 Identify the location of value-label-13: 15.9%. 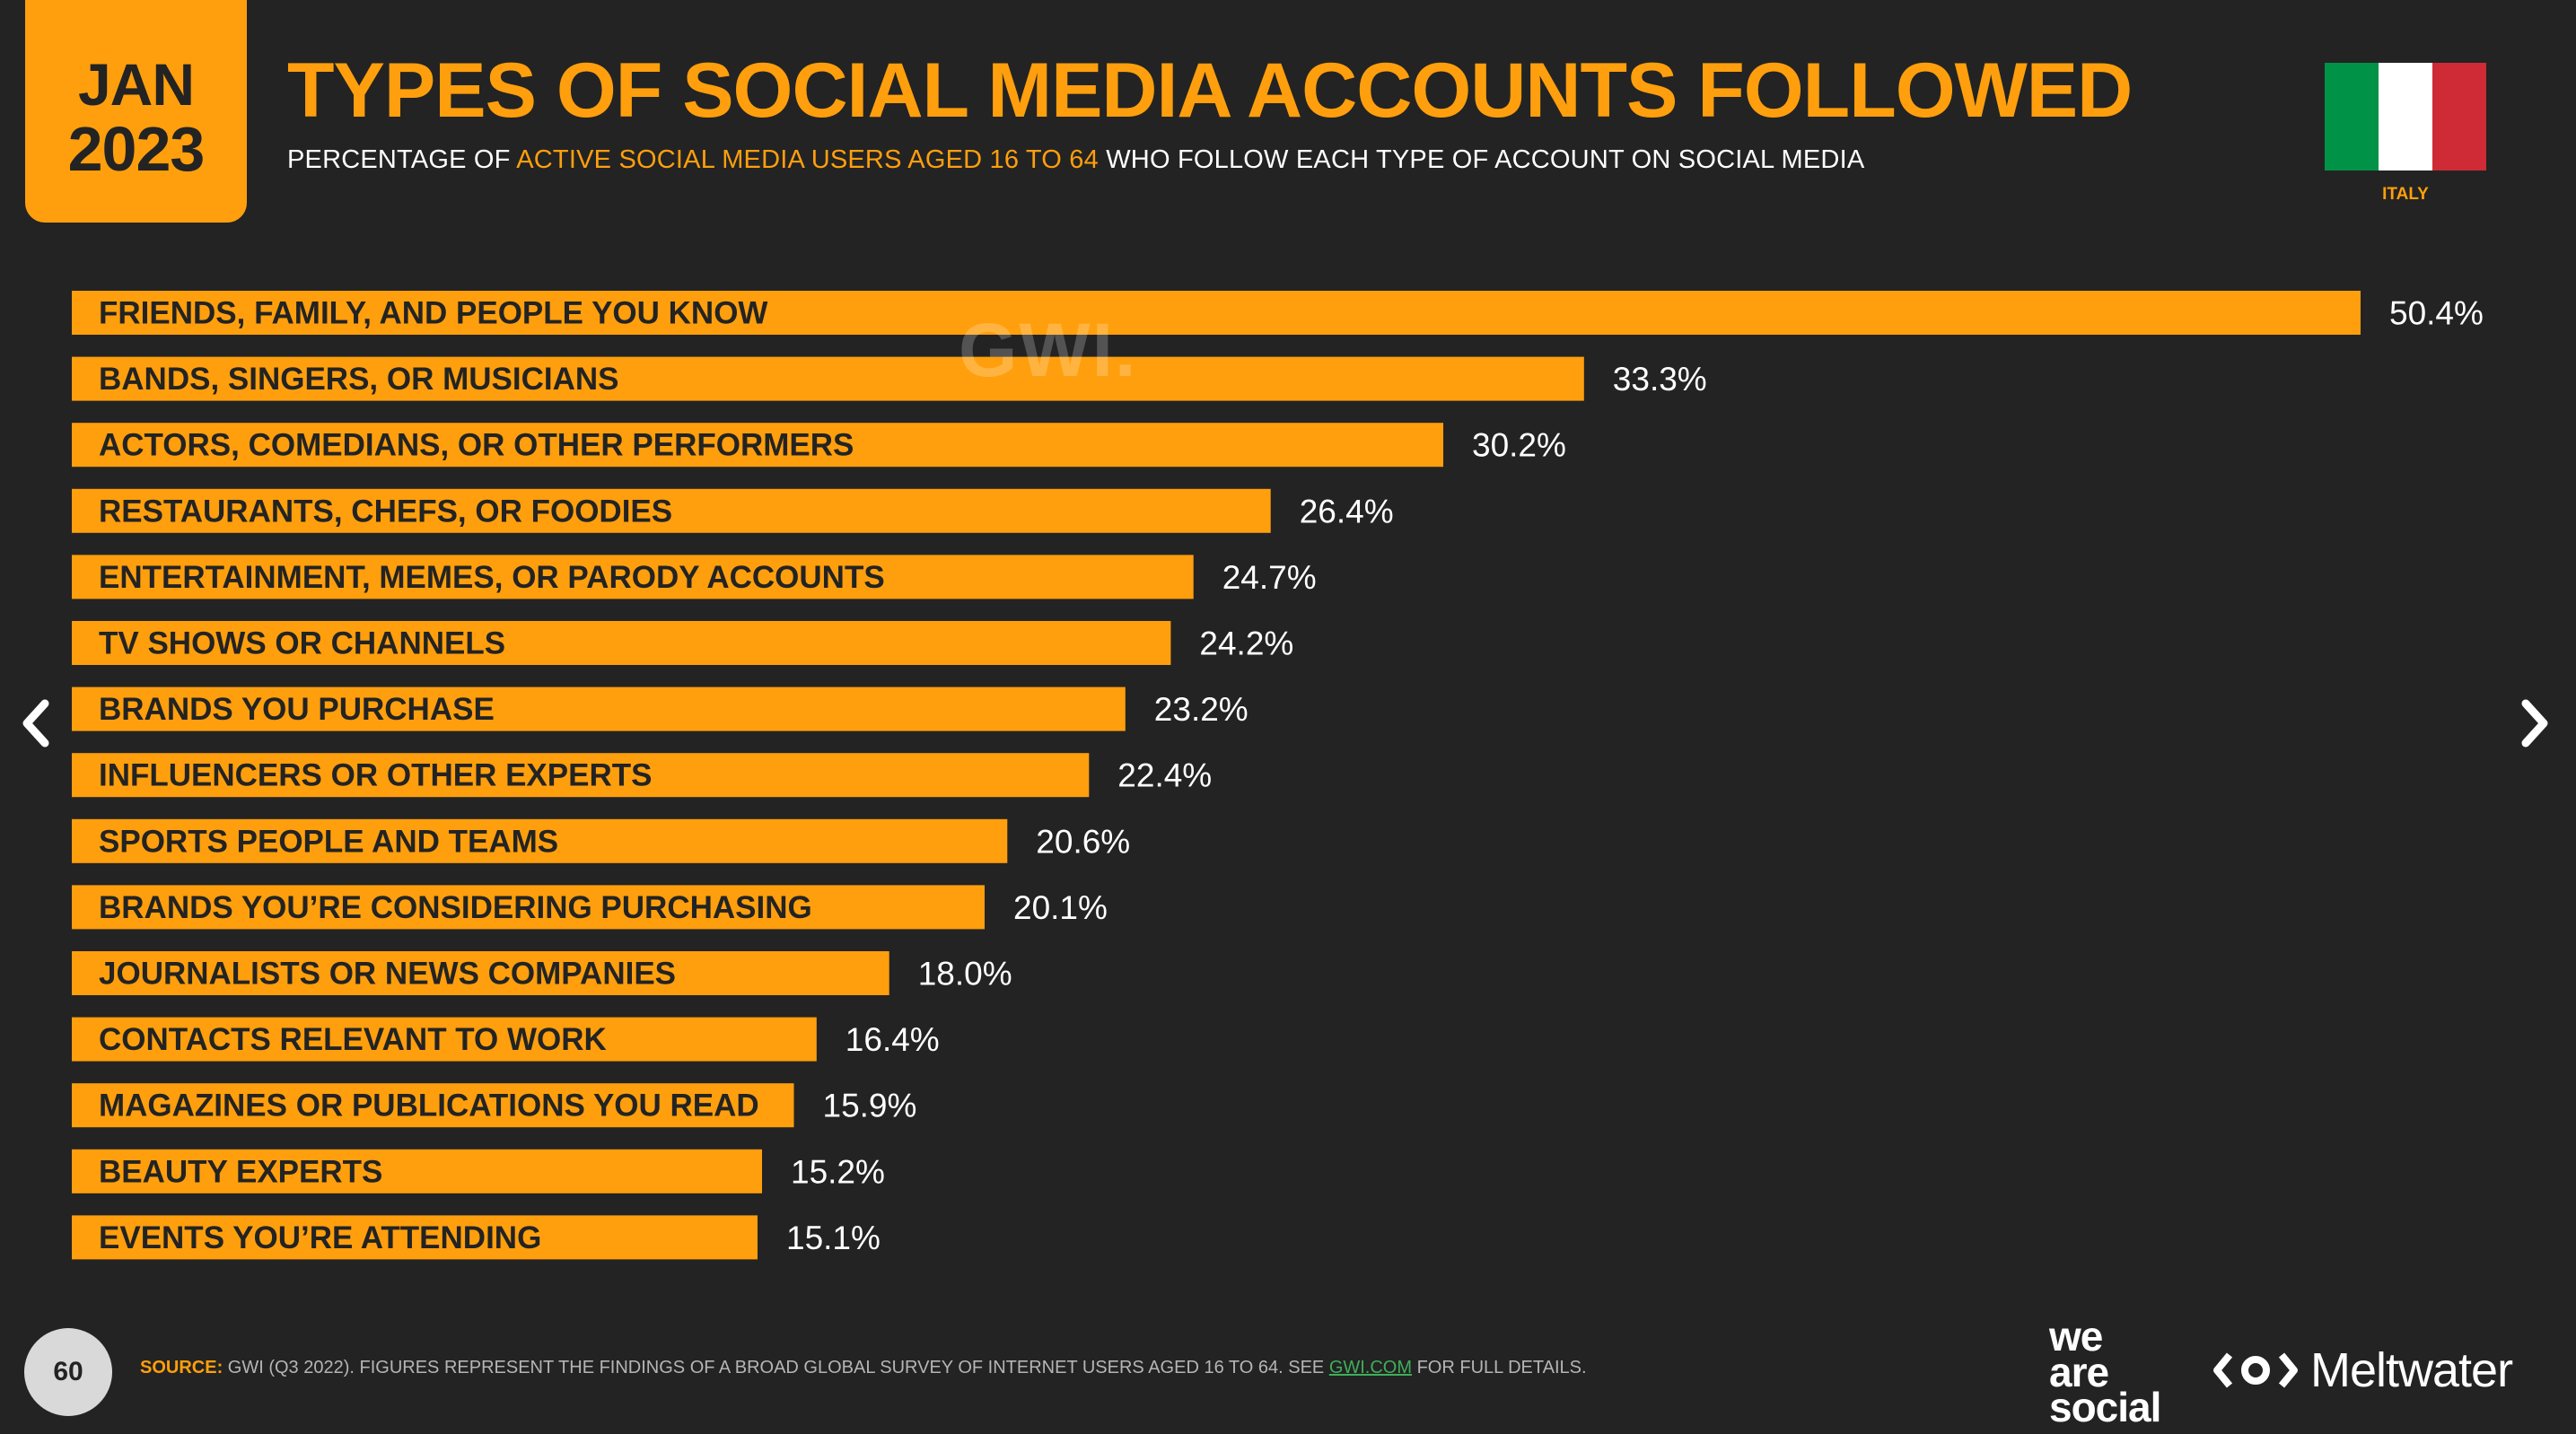
(870, 1106).